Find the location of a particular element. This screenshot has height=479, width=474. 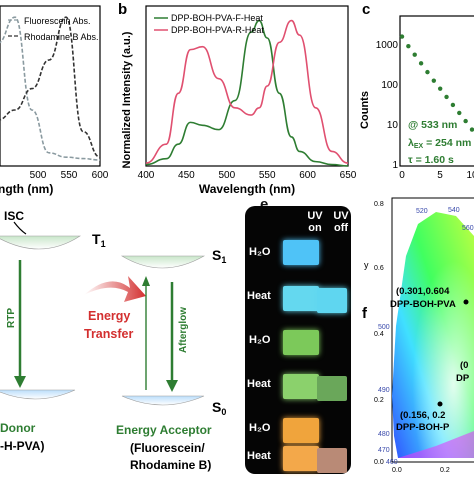

cie-xtick: 0.2 is located at coordinates (445, 470).